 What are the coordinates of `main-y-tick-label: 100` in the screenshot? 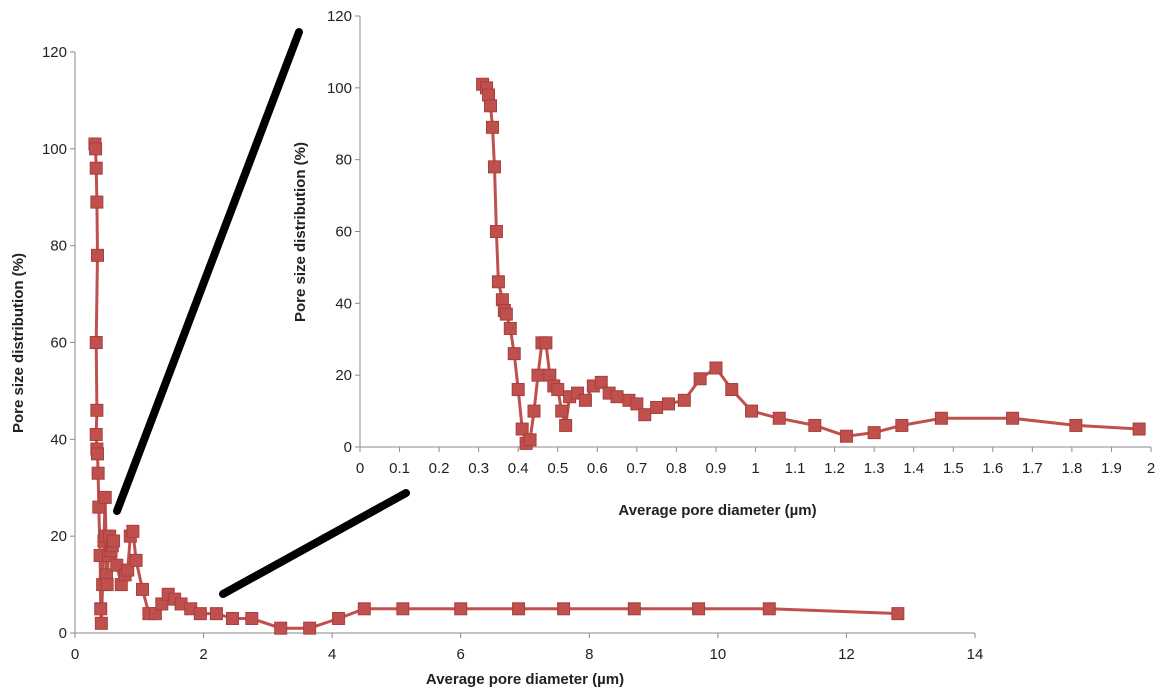 It's located at (54, 149).